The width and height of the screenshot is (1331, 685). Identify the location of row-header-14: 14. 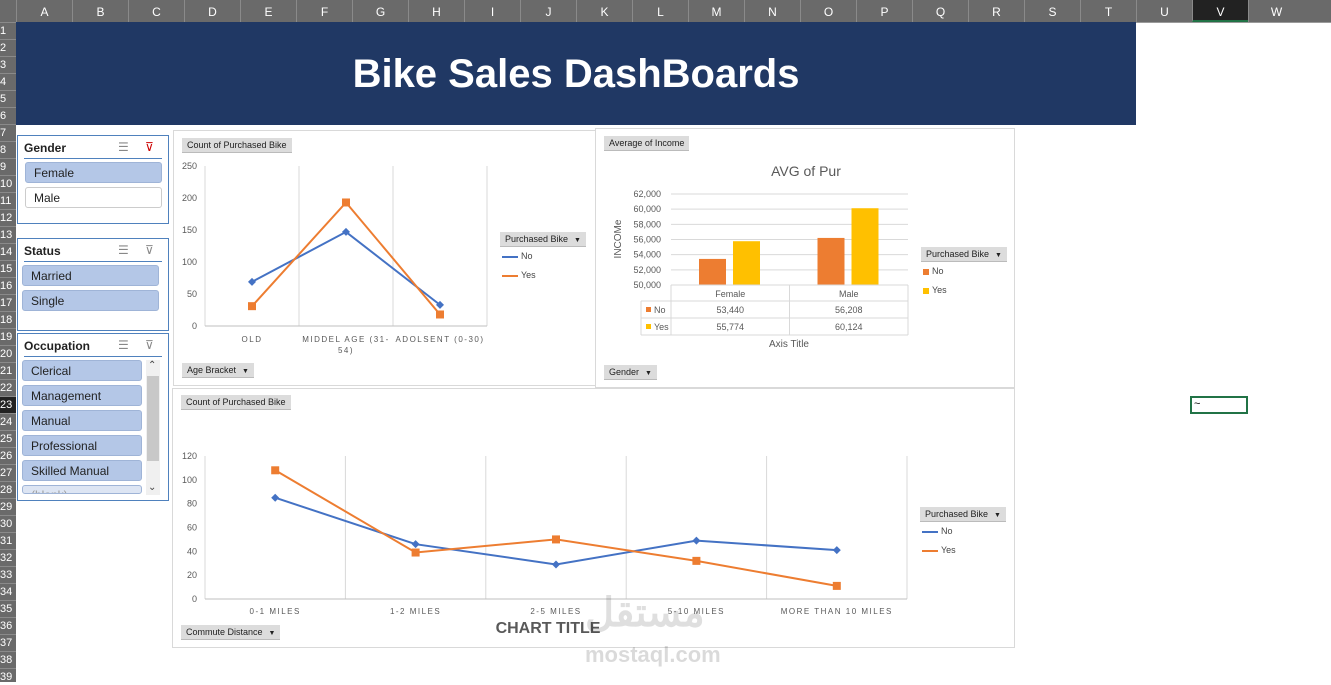
(8, 251).